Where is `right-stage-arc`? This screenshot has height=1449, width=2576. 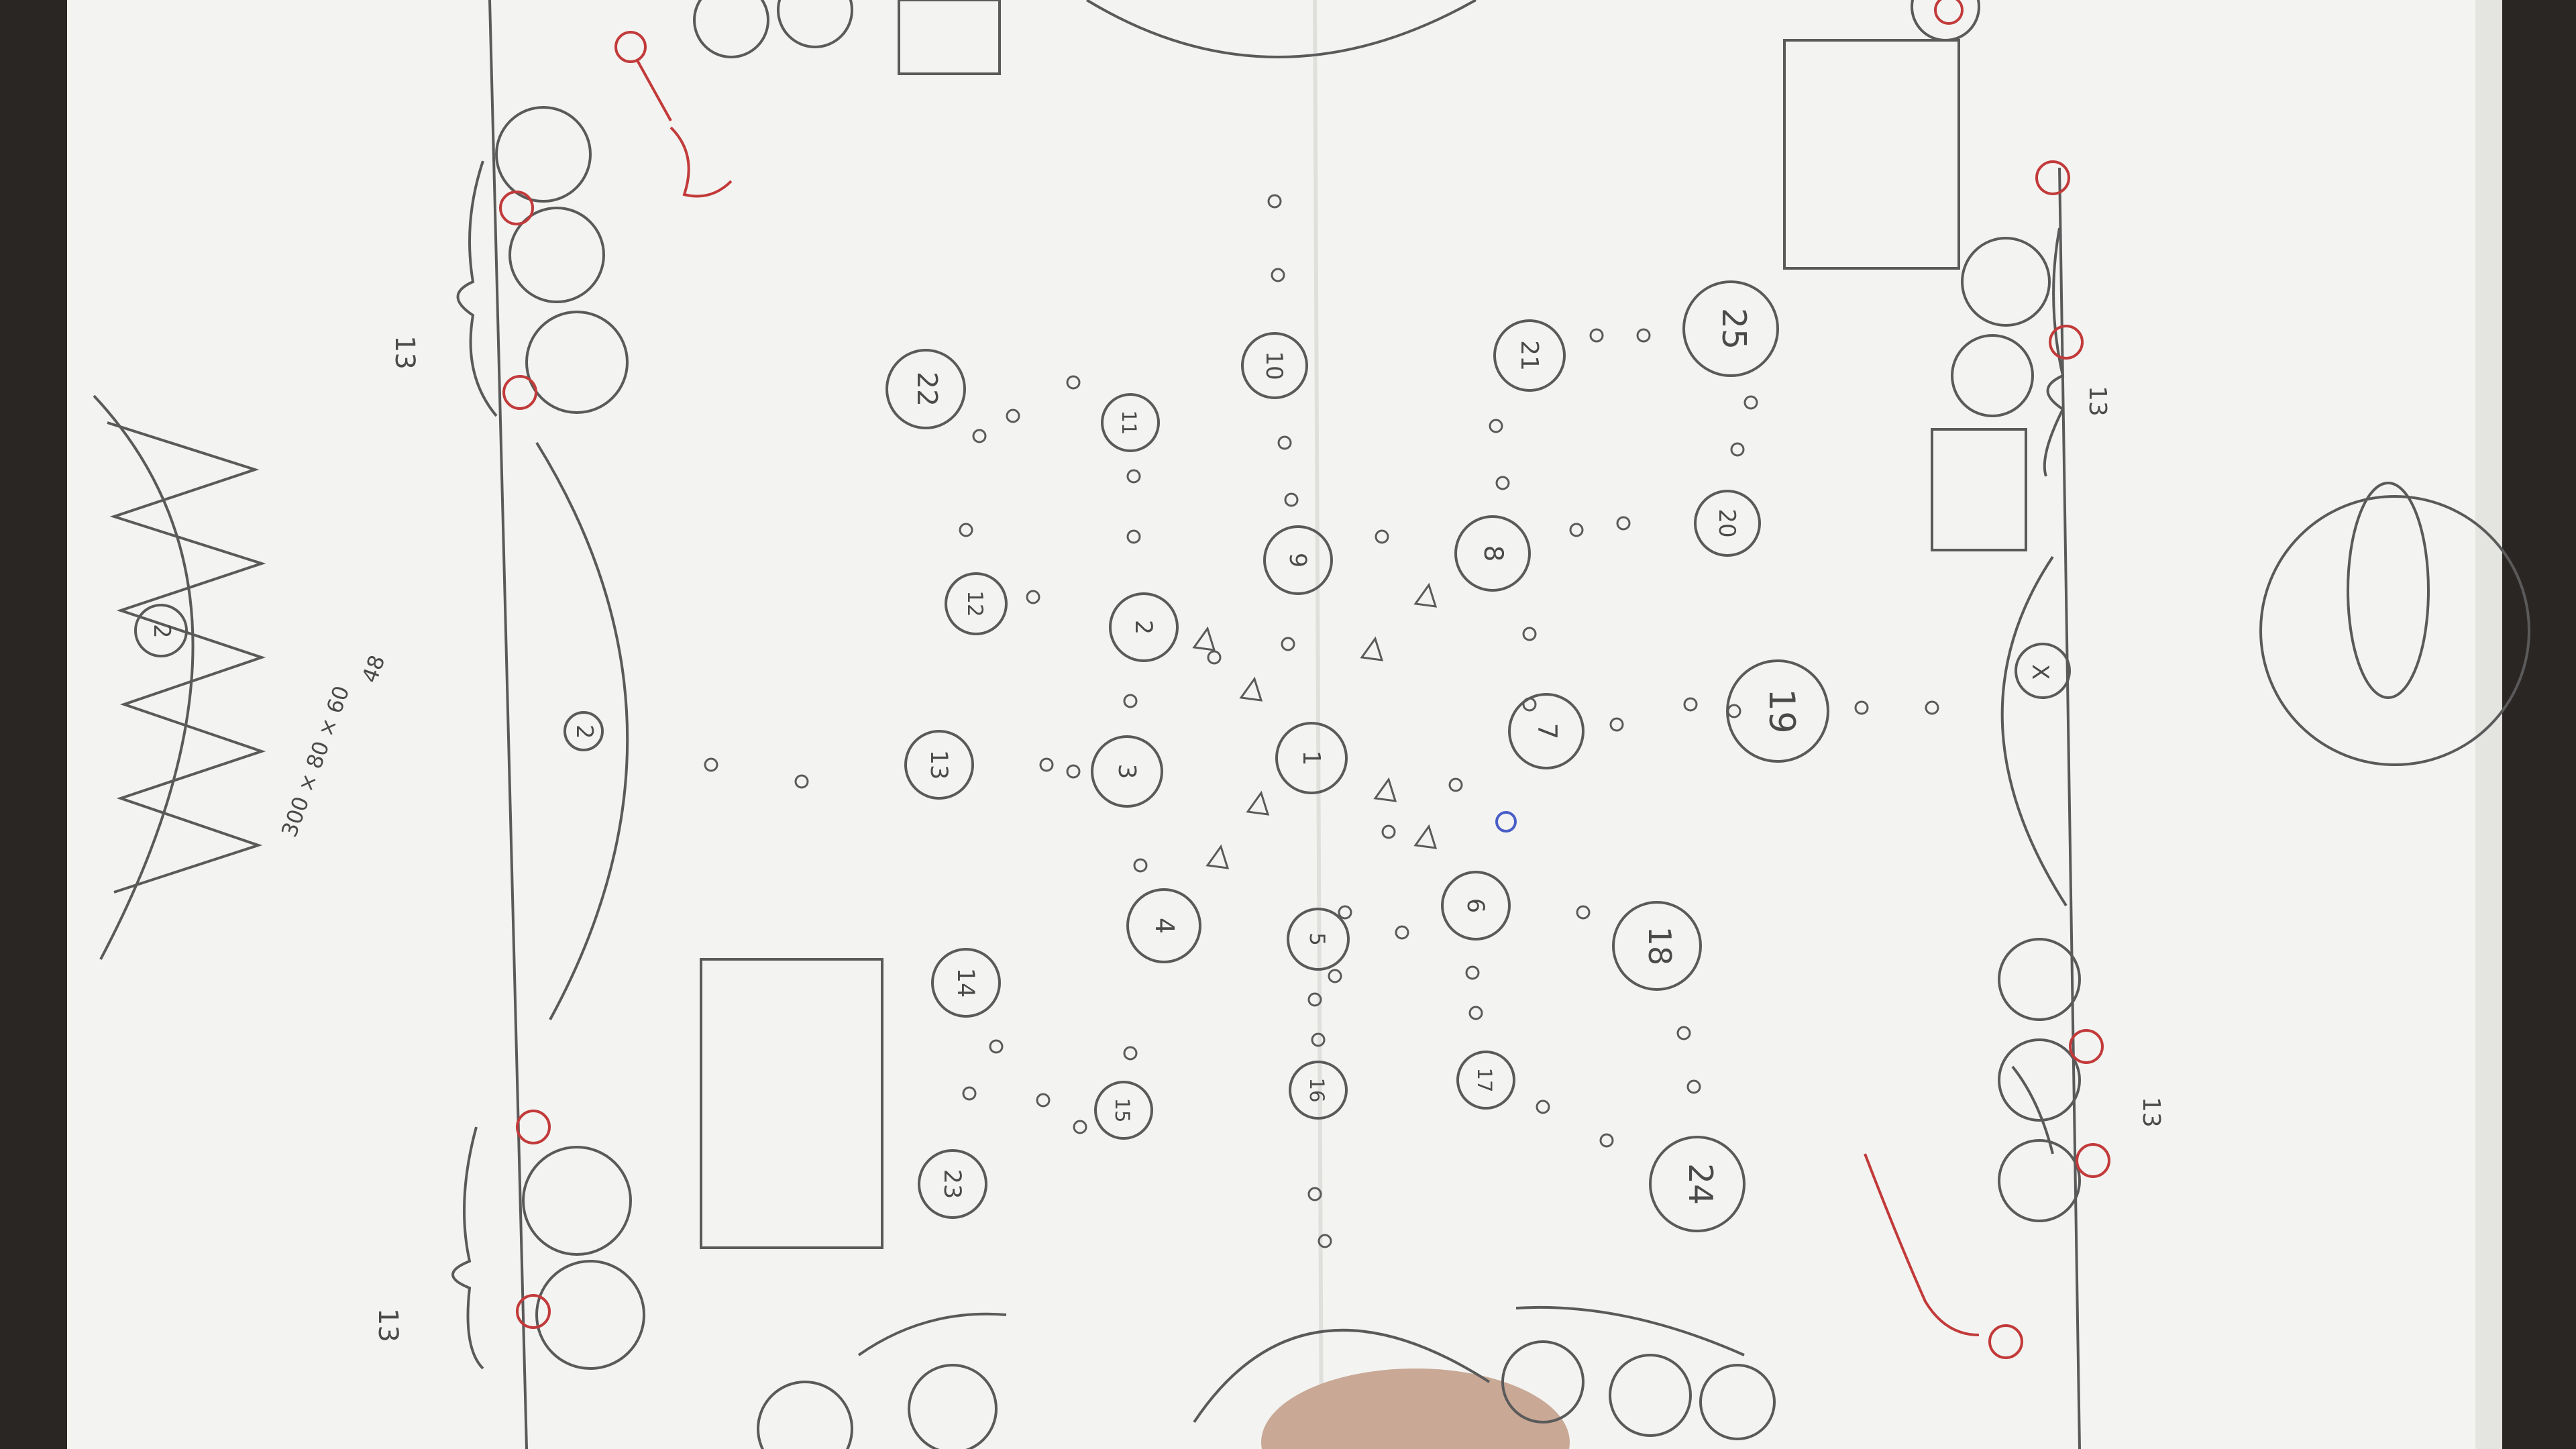 right-stage-arc is located at coordinates (2034, 731).